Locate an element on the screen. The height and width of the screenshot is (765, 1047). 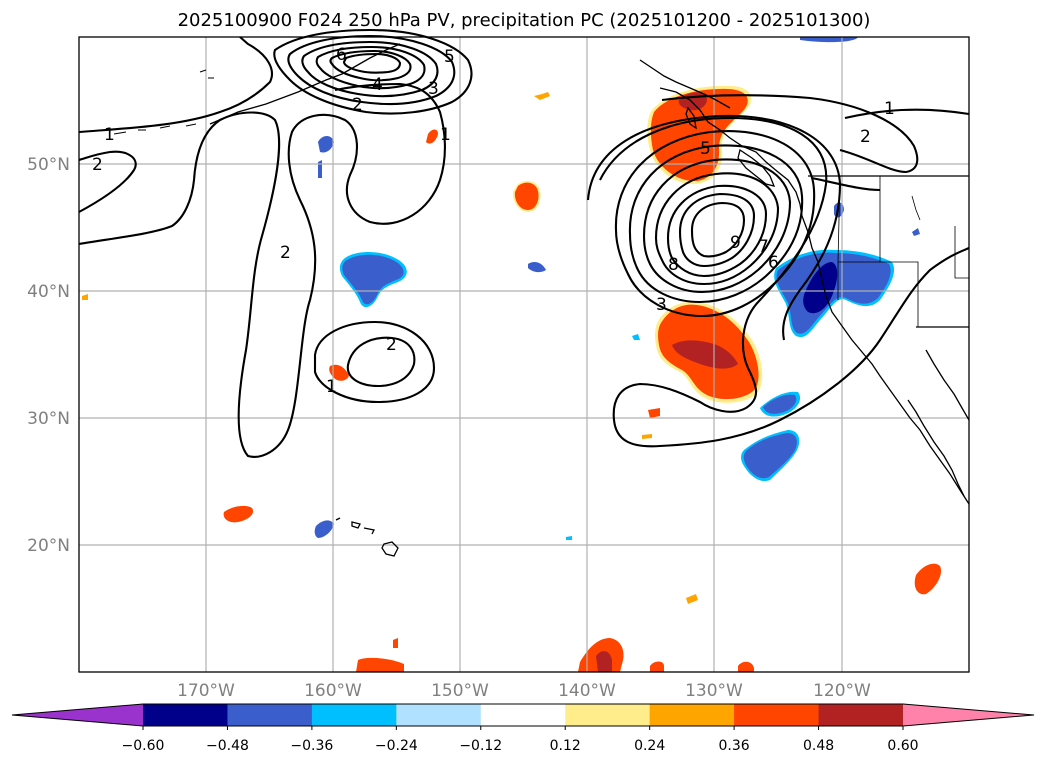
lat-label: 20°N is located at coordinates (48, 546).